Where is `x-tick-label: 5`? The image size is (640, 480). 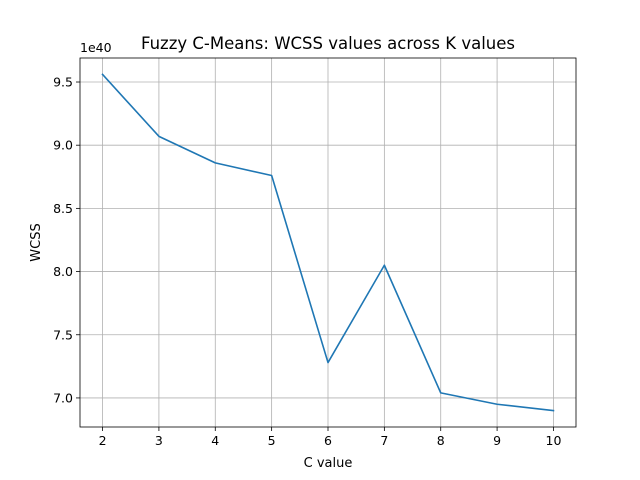 x-tick-label: 5 is located at coordinates (272, 440).